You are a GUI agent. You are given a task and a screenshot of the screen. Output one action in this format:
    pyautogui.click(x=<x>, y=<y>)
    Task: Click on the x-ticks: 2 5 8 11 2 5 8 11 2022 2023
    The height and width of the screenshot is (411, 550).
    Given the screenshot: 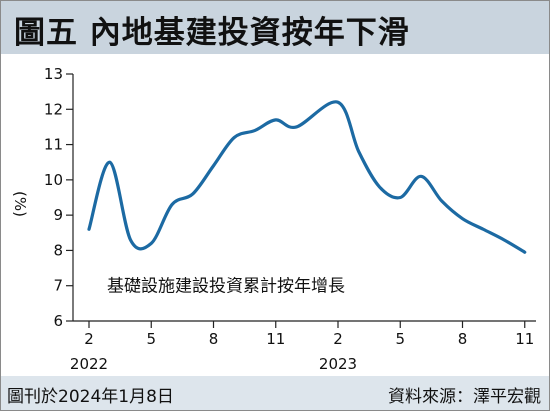 What is the action you would take?
    pyautogui.click(x=302, y=347)
    